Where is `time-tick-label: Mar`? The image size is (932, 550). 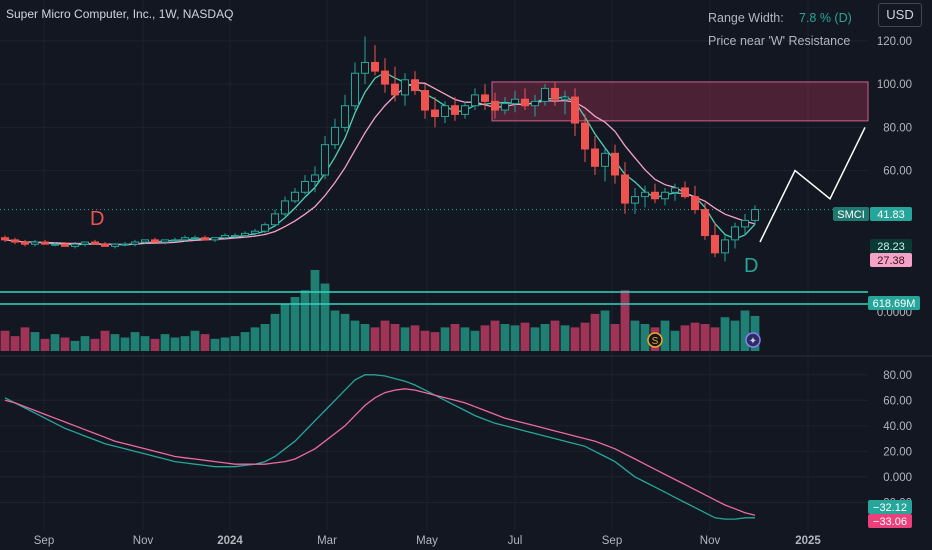
time-tick-label: Mar is located at coordinates (327, 541).